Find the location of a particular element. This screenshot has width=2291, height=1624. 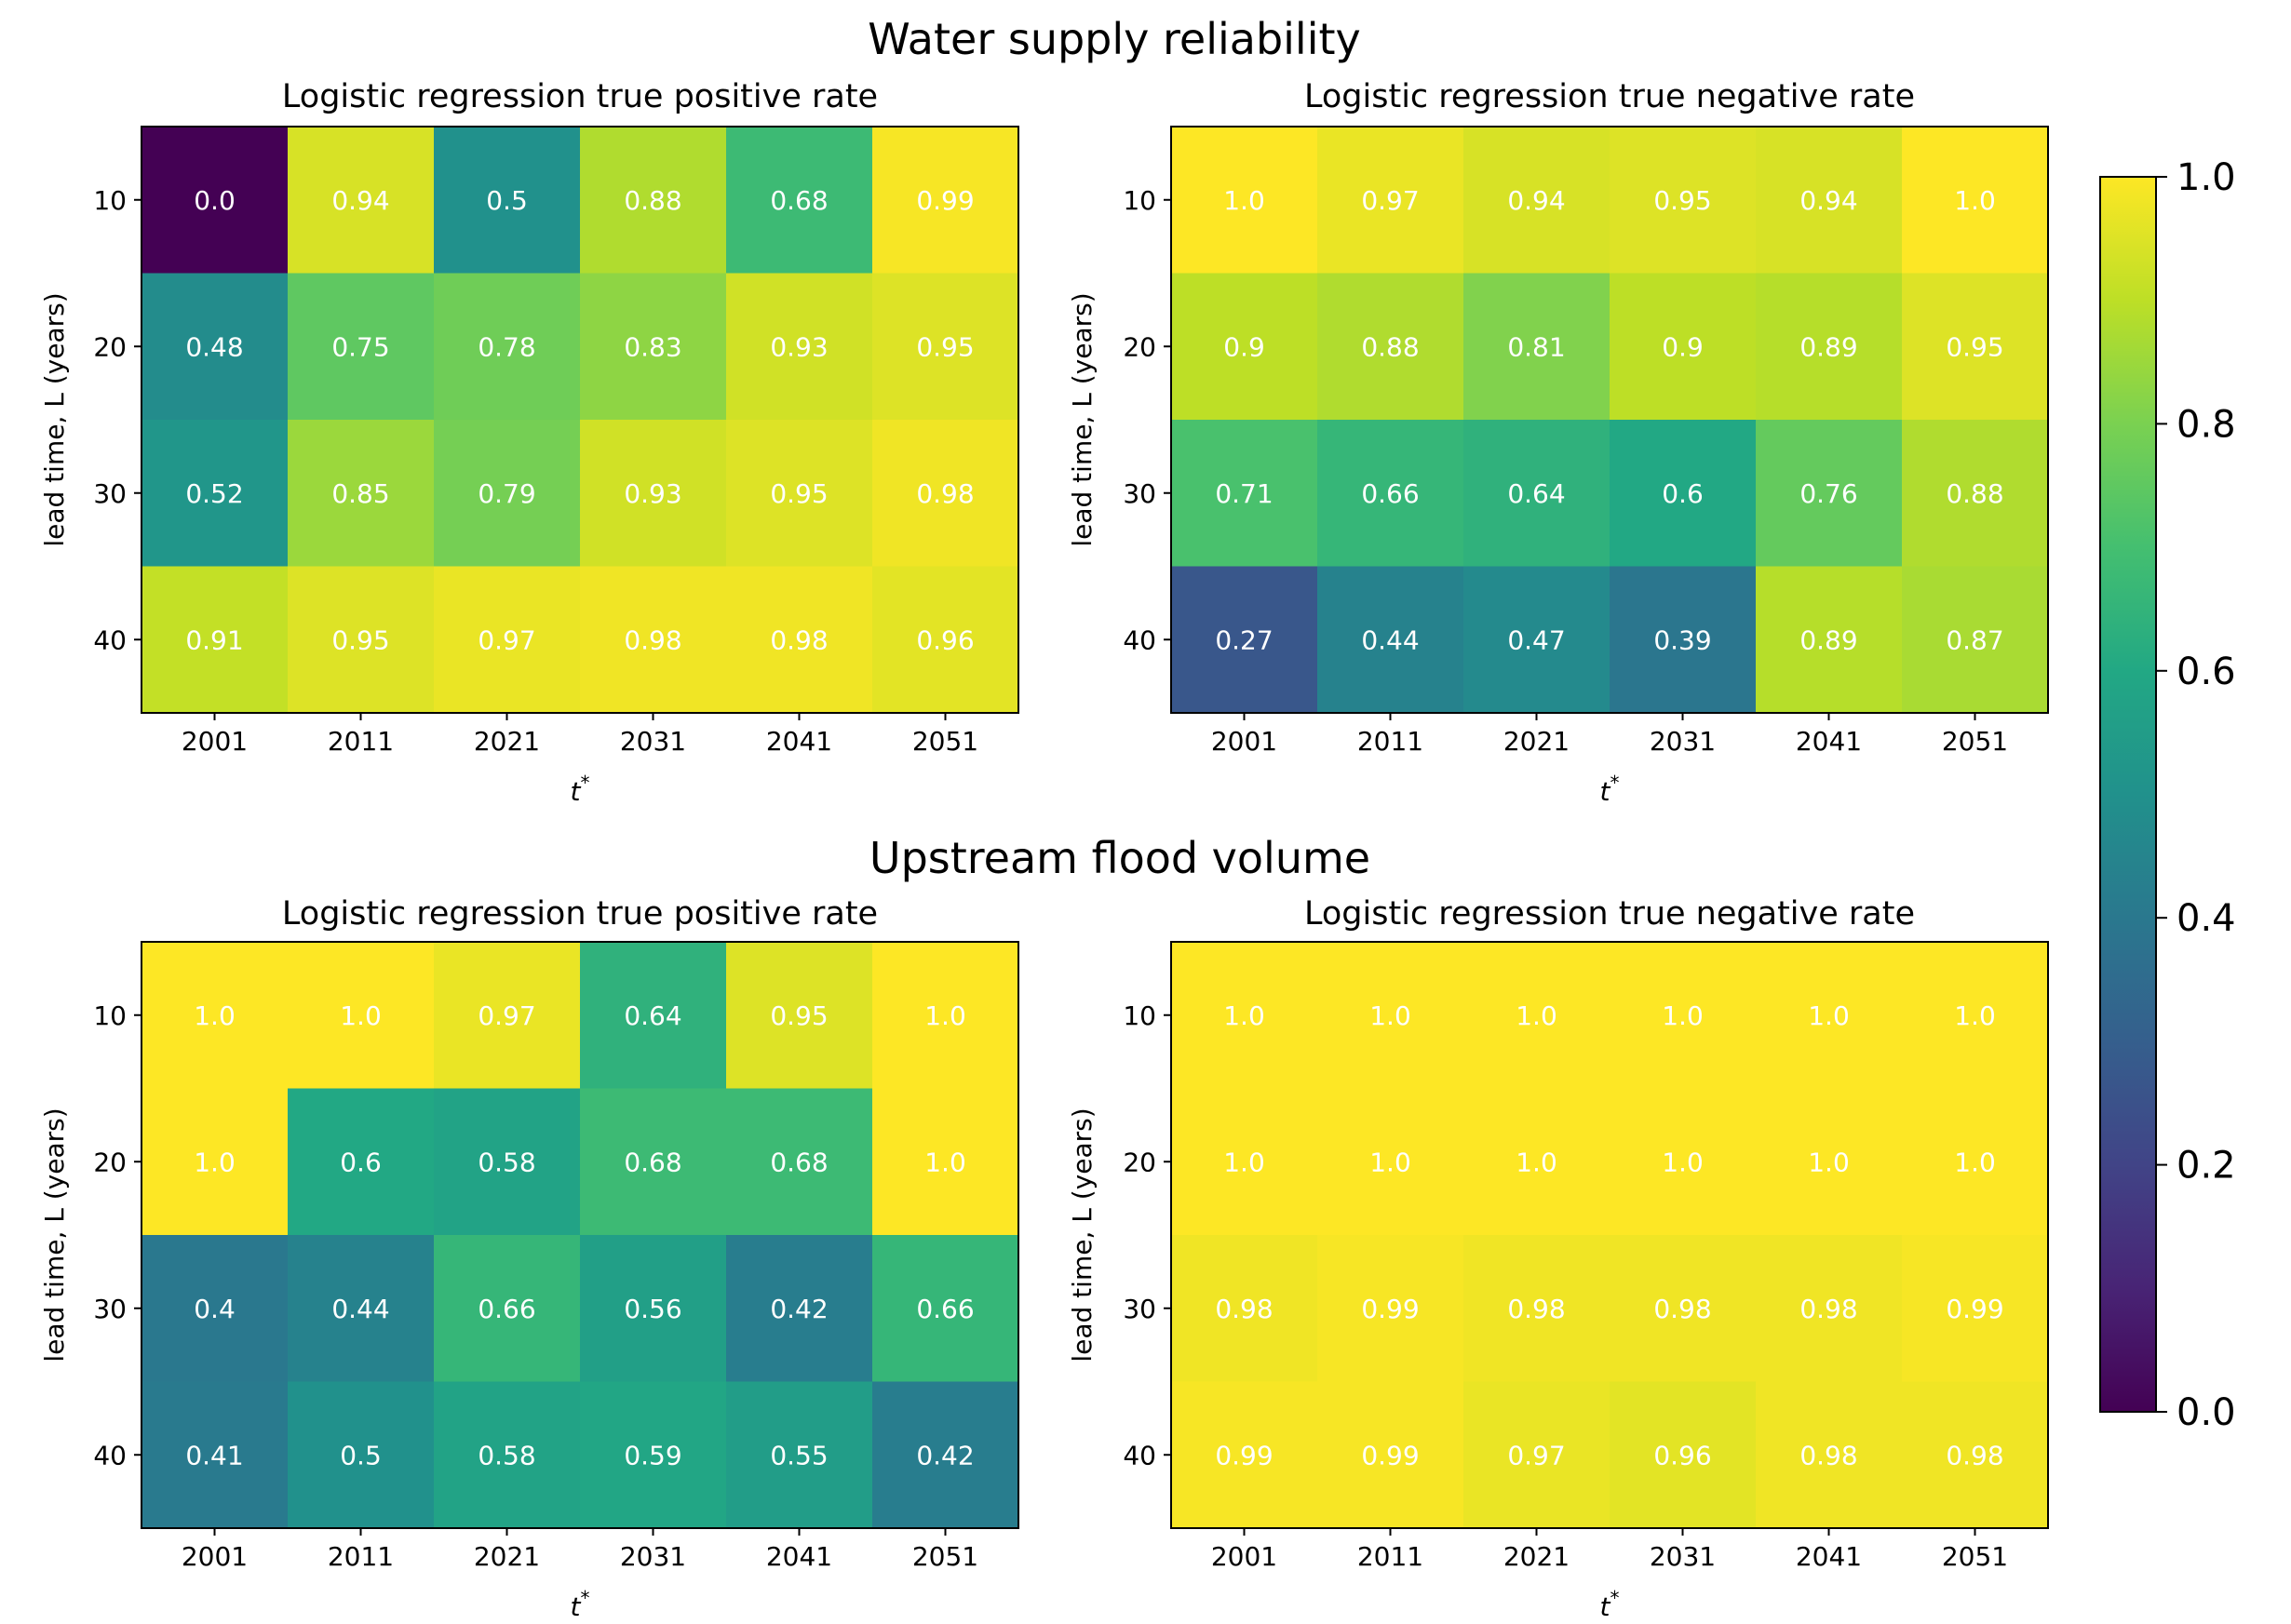

colorbar-tick-label: 0.4 is located at coordinates (2206, 919).